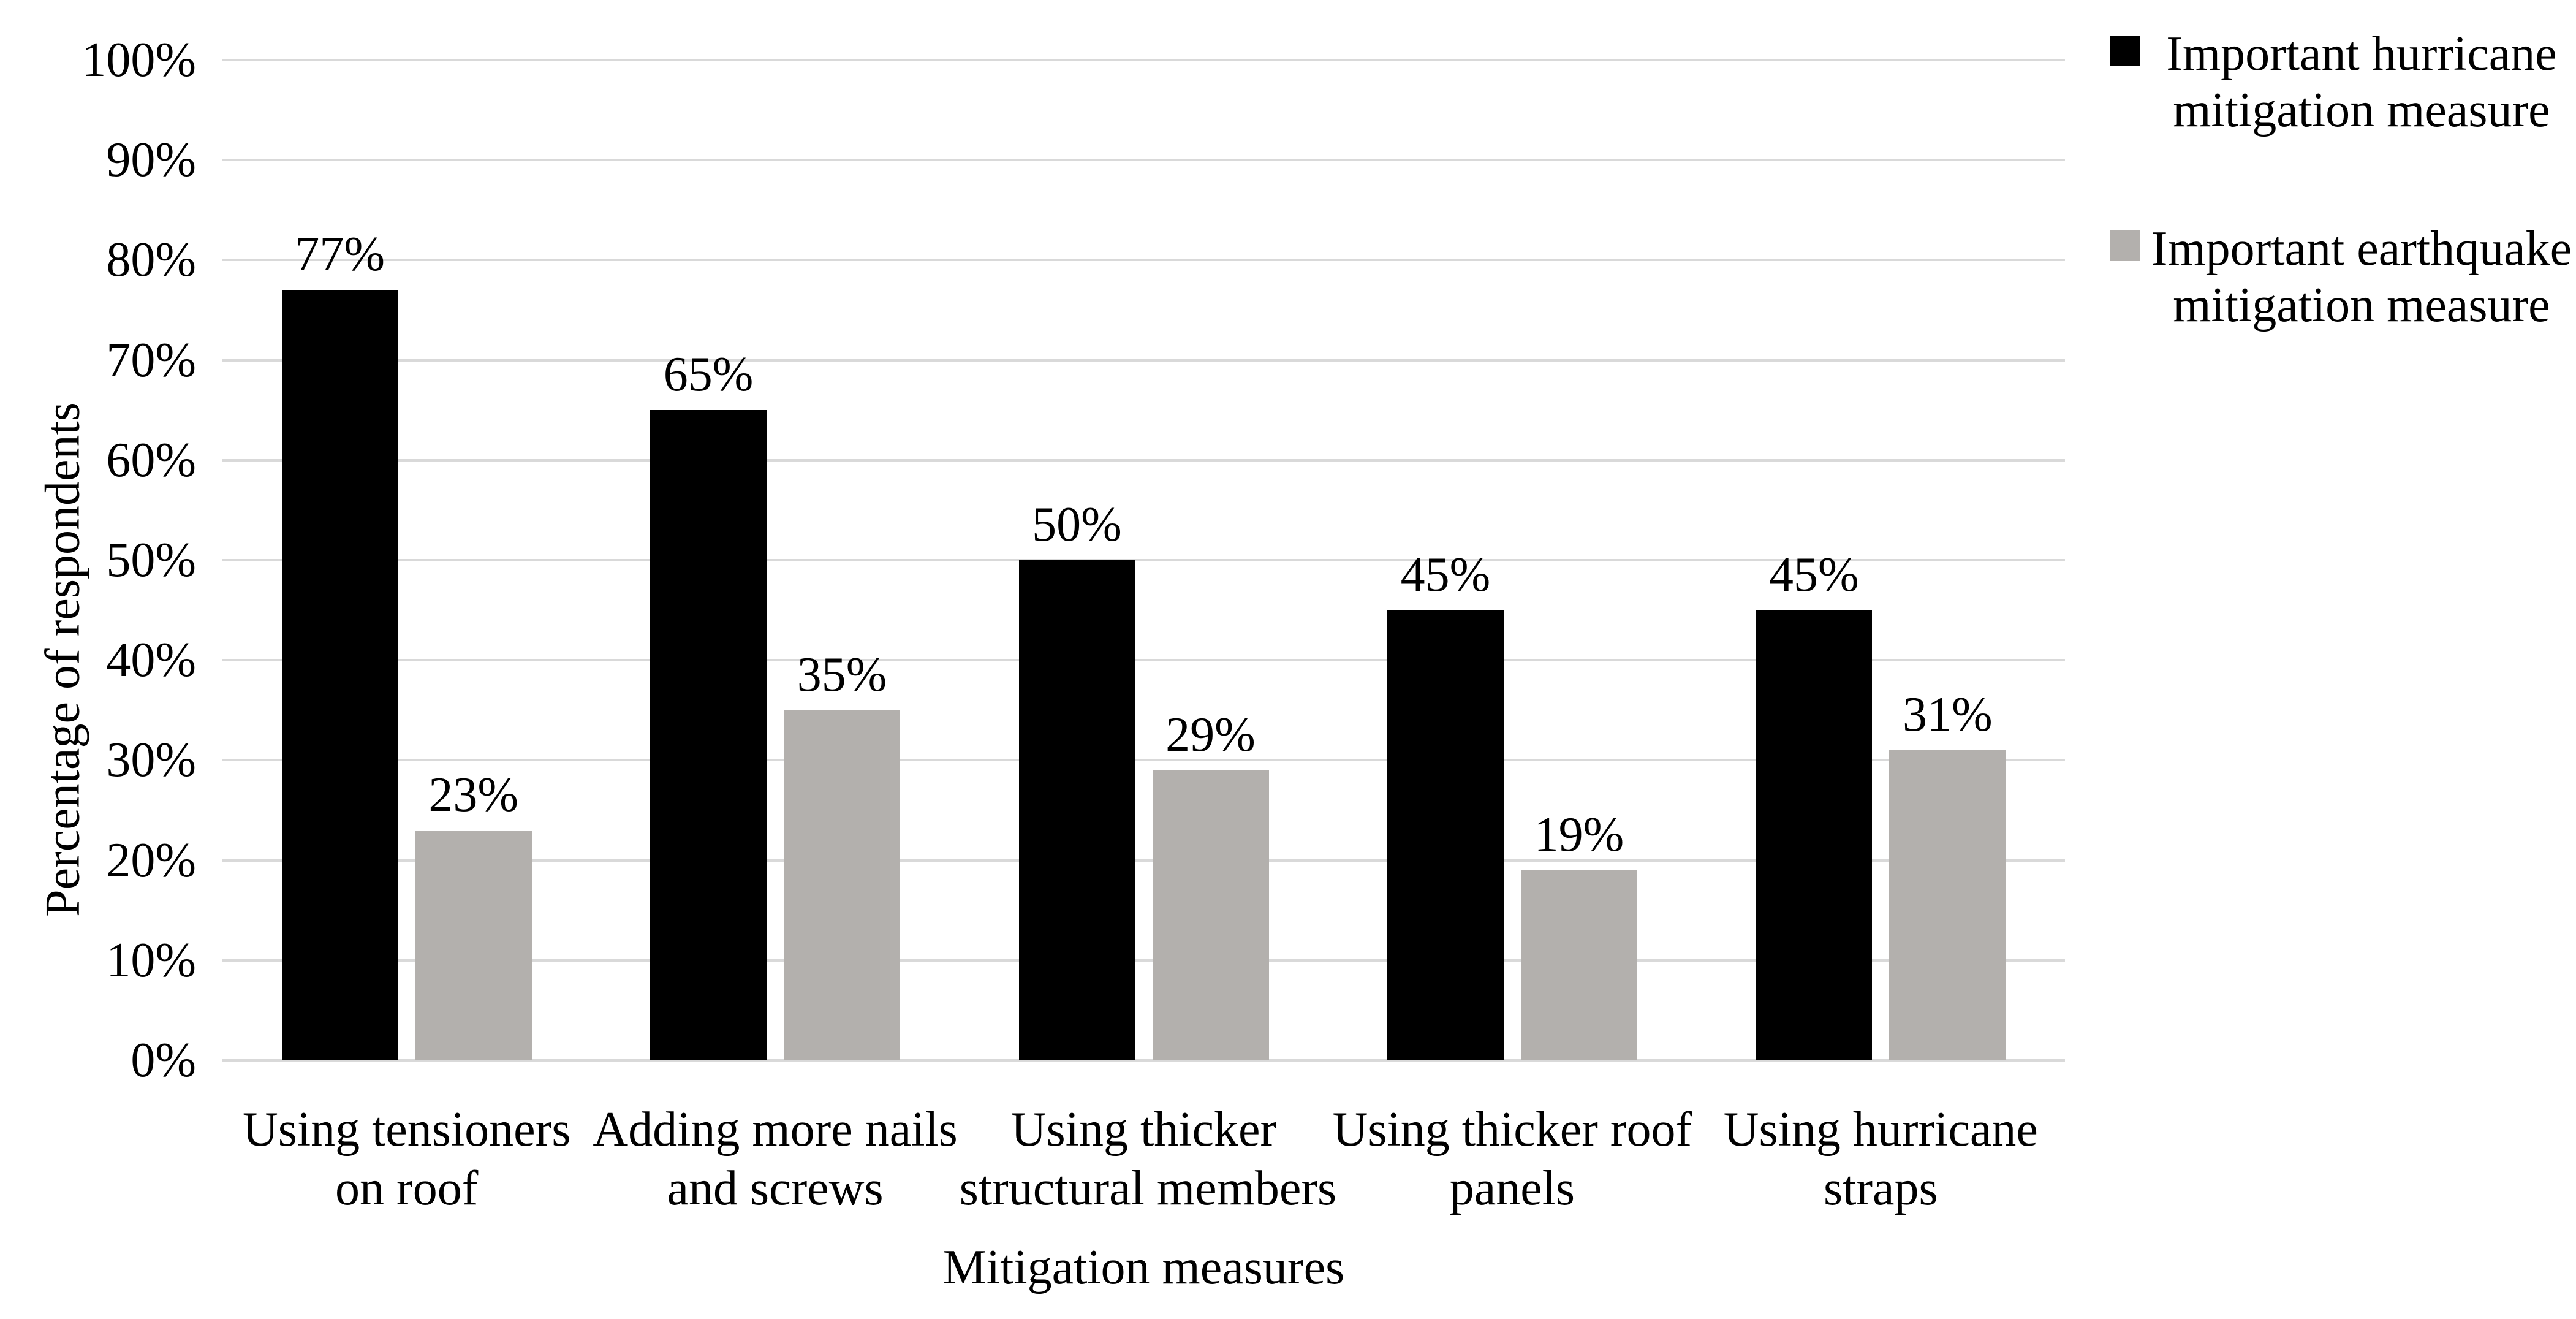 The width and height of the screenshot is (2576, 1319). What do you see at coordinates (473, 794) in the screenshot?
I see `bar-value-label-earthquake-1: 23%` at bounding box center [473, 794].